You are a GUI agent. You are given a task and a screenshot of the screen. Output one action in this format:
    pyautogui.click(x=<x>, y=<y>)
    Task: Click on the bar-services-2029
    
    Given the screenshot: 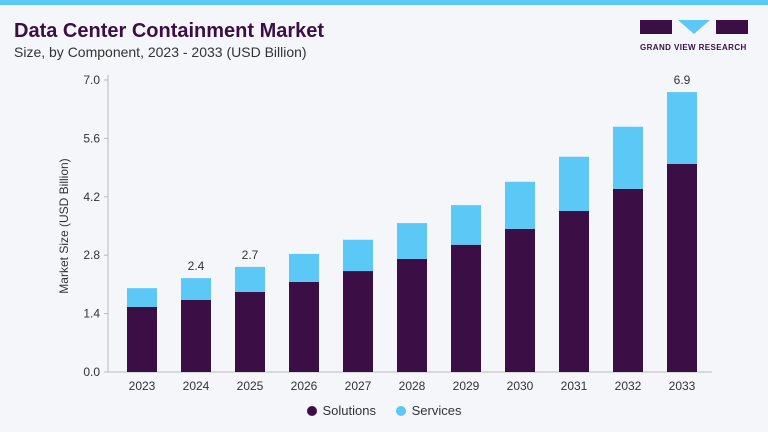 What is the action you would take?
    pyautogui.click(x=466, y=225)
    